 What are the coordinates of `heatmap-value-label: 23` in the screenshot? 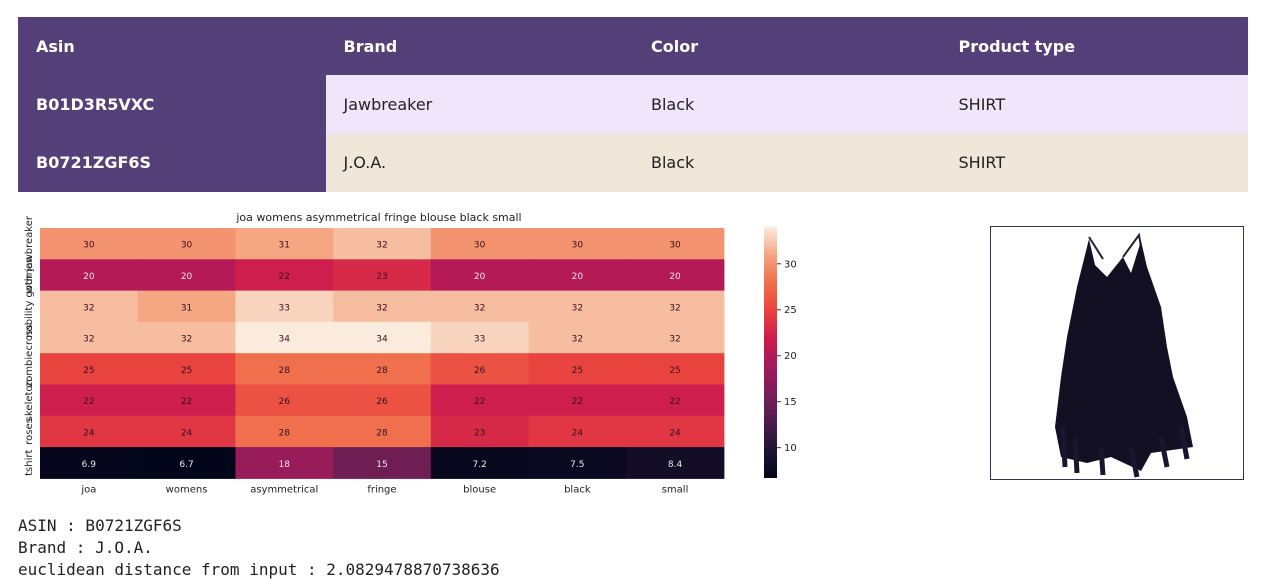 It's located at (479, 433).